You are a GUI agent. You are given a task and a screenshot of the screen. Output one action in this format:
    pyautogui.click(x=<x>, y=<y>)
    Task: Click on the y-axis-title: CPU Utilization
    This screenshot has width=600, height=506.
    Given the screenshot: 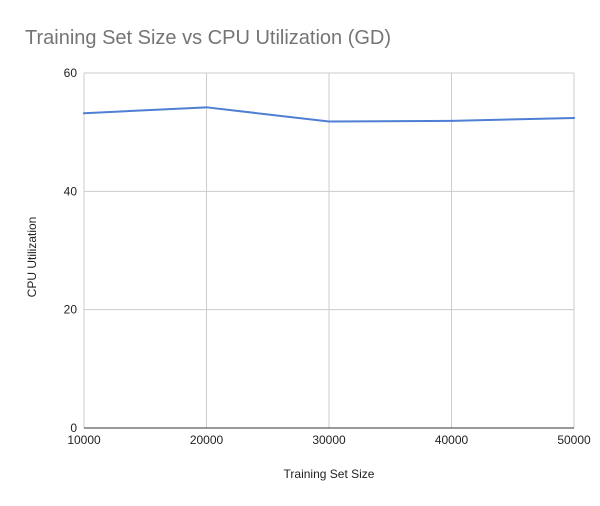 What is the action you would take?
    pyautogui.click(x=32, y=257)
    